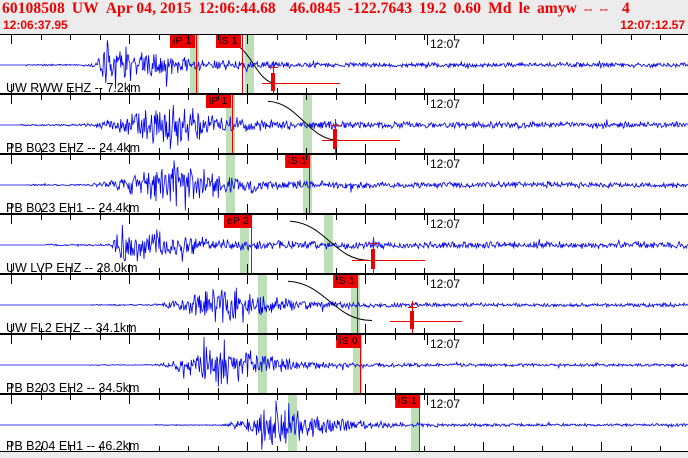  Describe the element at coordinates (73, 387) in the screenshot. I see `station-label: PB B203 EH2 -- 34.5km` at that location.